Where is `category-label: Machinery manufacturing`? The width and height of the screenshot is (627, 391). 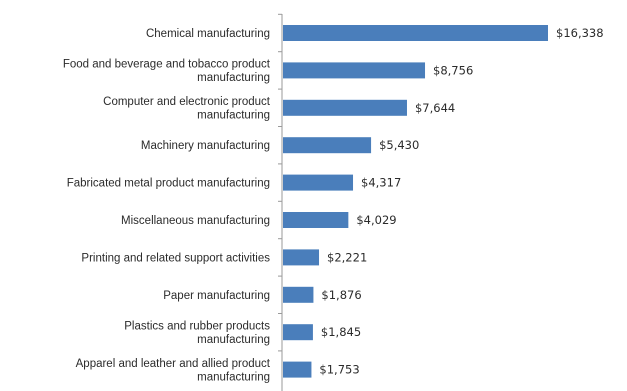
category-label: Machinery manufacturing is located at coordinates (205, 146).